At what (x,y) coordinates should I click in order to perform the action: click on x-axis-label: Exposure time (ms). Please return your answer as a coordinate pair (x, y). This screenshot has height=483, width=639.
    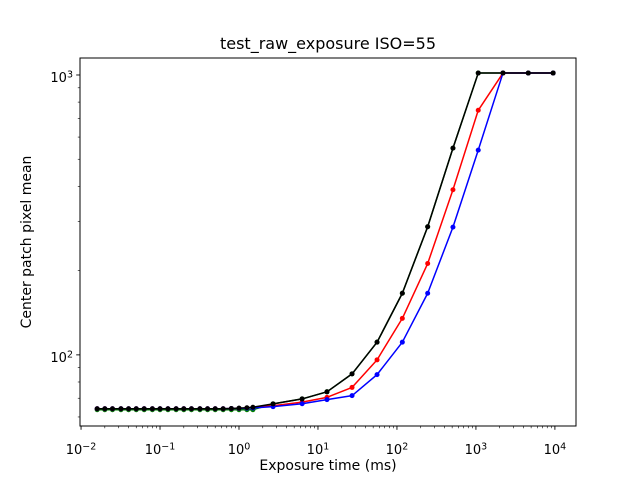
    Looking at the image, I should click on (327, 466).